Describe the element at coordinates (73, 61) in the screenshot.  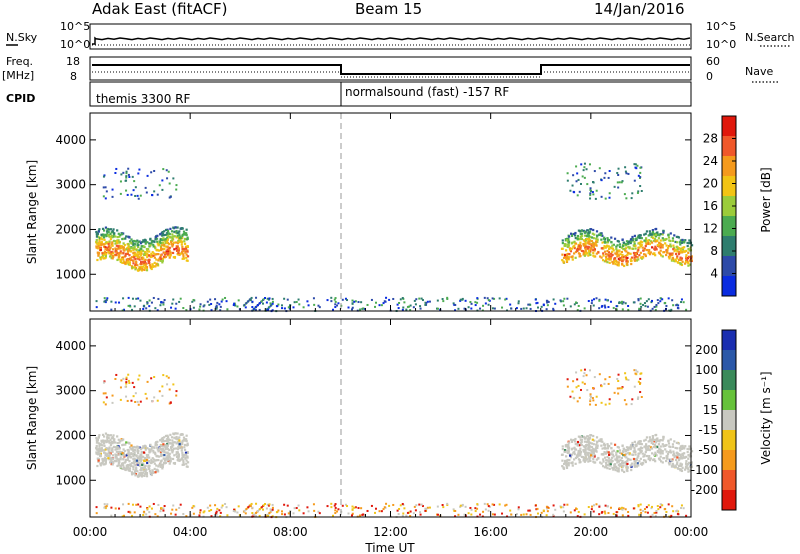
I see `freq-tick-18: 18` at that location.